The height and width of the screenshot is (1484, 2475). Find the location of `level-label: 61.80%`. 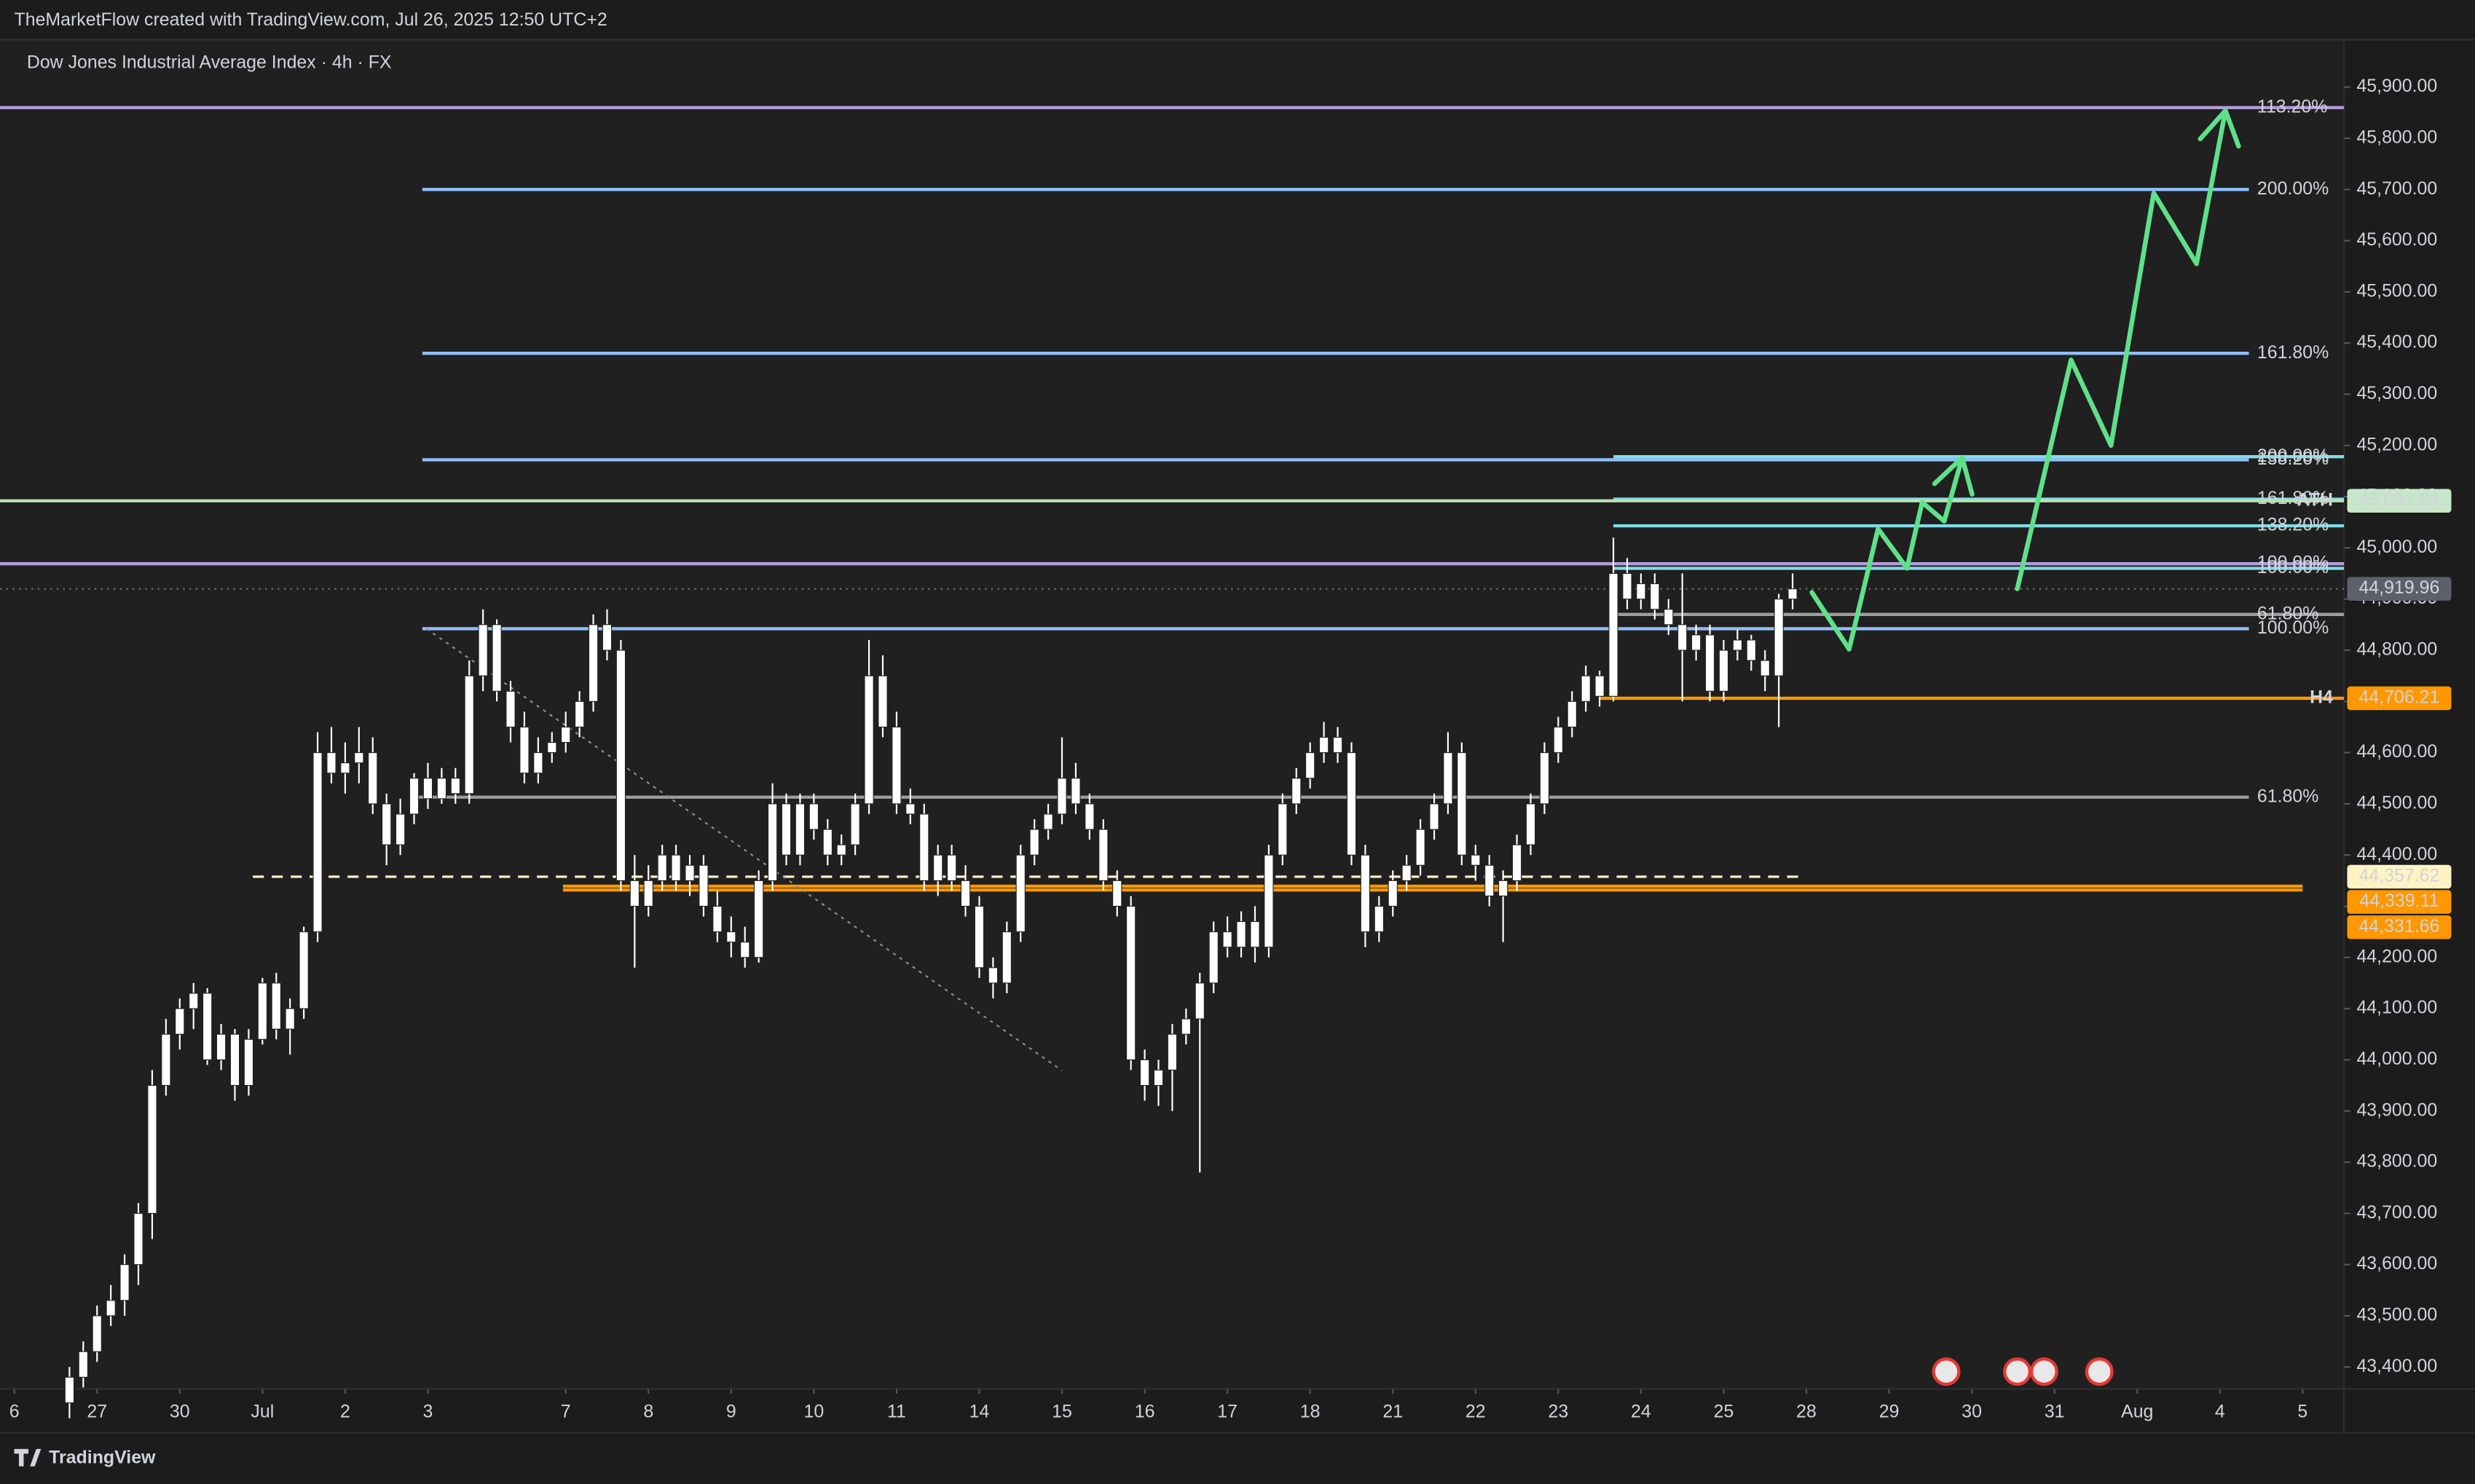

level-label: 61.80% is located at coordinates (2287, 613).